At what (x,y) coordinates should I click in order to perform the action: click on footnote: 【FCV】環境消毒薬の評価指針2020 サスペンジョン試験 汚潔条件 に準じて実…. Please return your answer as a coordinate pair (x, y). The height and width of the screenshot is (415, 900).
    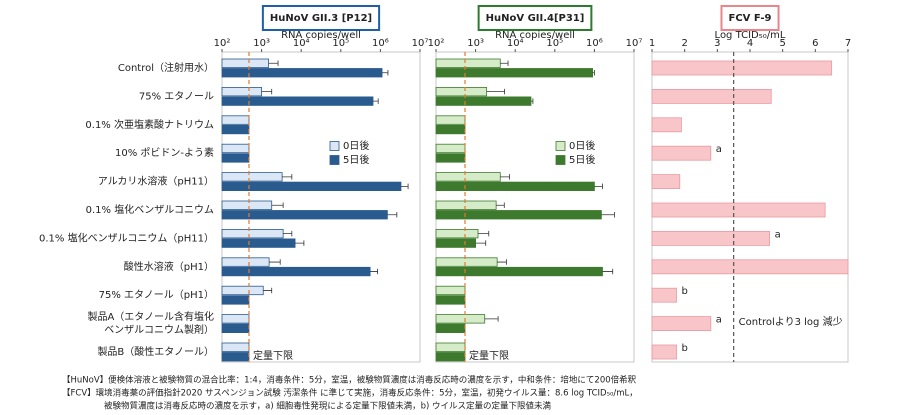
    Looking at the image, I should click on (350, 393).